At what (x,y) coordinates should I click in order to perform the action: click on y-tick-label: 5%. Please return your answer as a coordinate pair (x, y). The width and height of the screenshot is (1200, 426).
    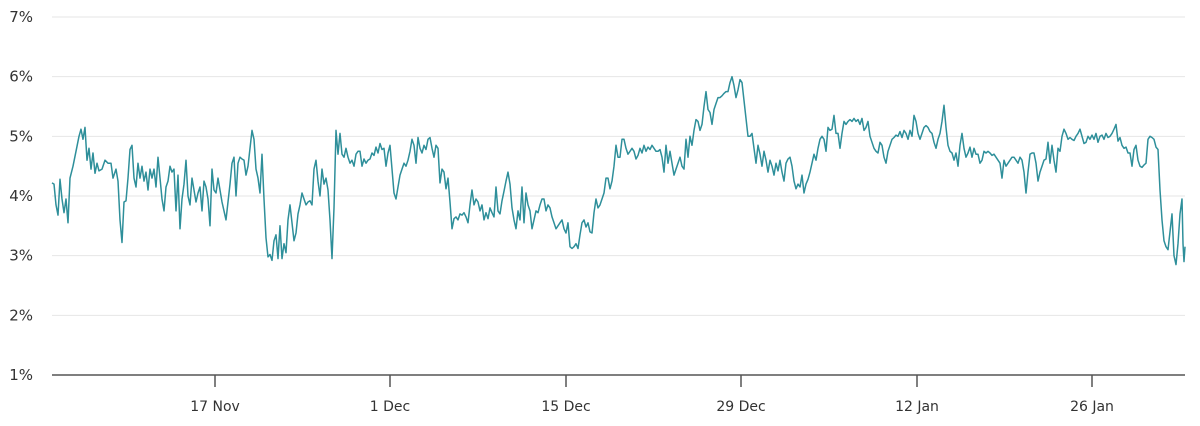
    Looking at the image, I should click on (21, 136).